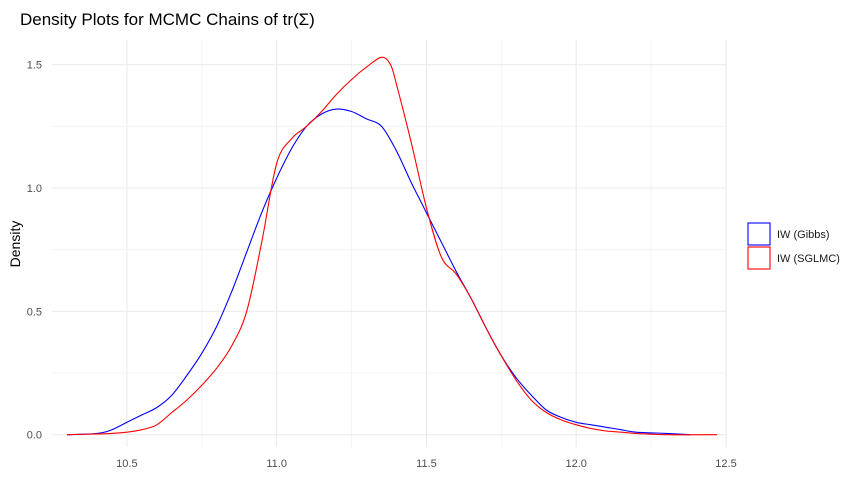 The width and height of the screenshot is (860, 492). I want to click on x-tick-label: 11.5, so click(426, 464).